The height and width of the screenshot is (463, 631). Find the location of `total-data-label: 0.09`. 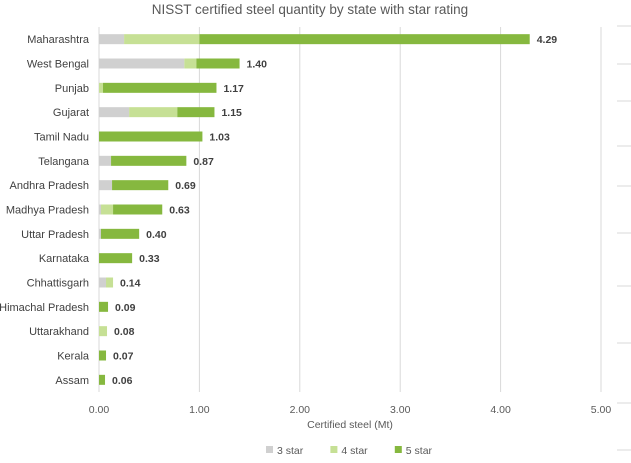

total-data-label: 0.09 is located at coordinates (125, 308).